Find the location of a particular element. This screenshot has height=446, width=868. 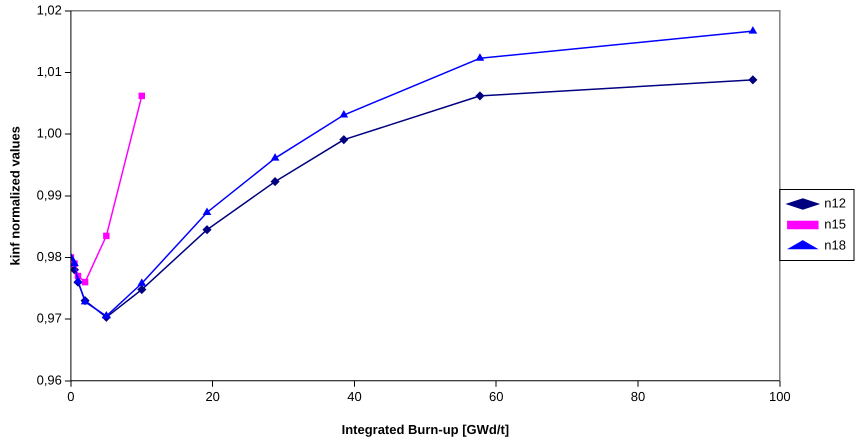

x-tick-label: 80 is located at coordinates (638, 396).